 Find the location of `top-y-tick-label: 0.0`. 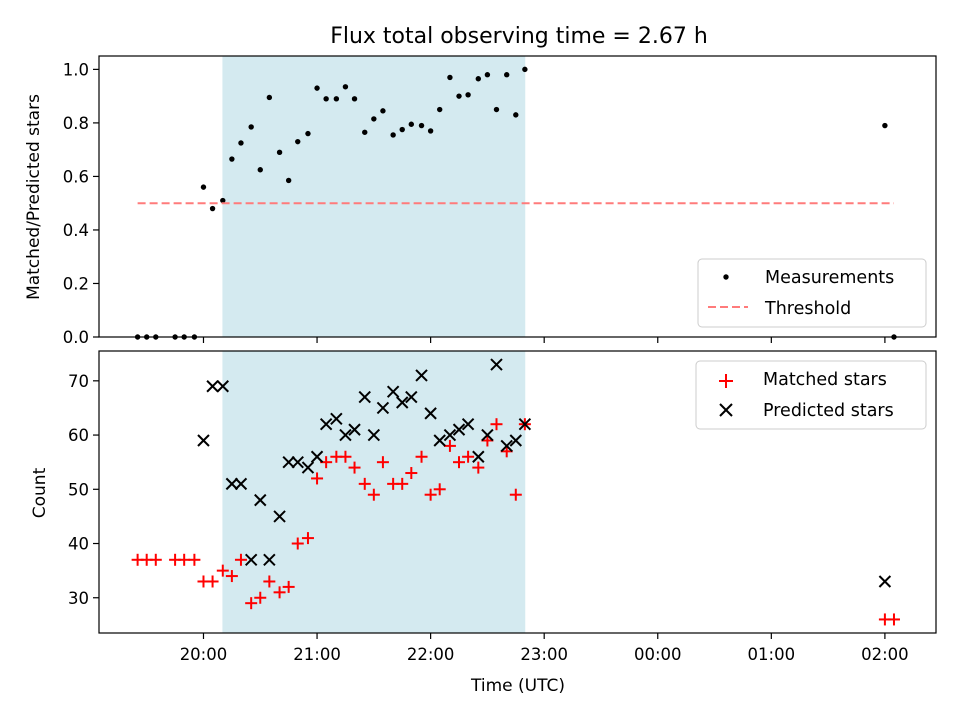

top-y-tick-label: 0.0 is located at coordinates (76, 337).